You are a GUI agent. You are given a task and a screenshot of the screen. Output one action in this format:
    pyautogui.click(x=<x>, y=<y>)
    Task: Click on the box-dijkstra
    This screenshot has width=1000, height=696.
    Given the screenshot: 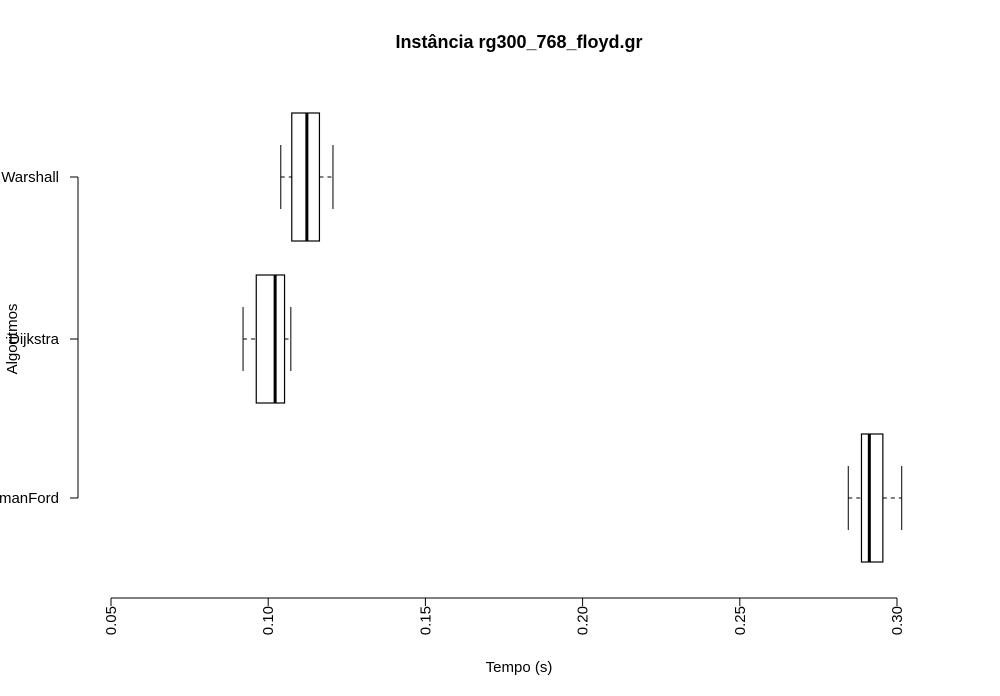 What is the action you would take?
    pyautogui.click(x=267, y=339)
    